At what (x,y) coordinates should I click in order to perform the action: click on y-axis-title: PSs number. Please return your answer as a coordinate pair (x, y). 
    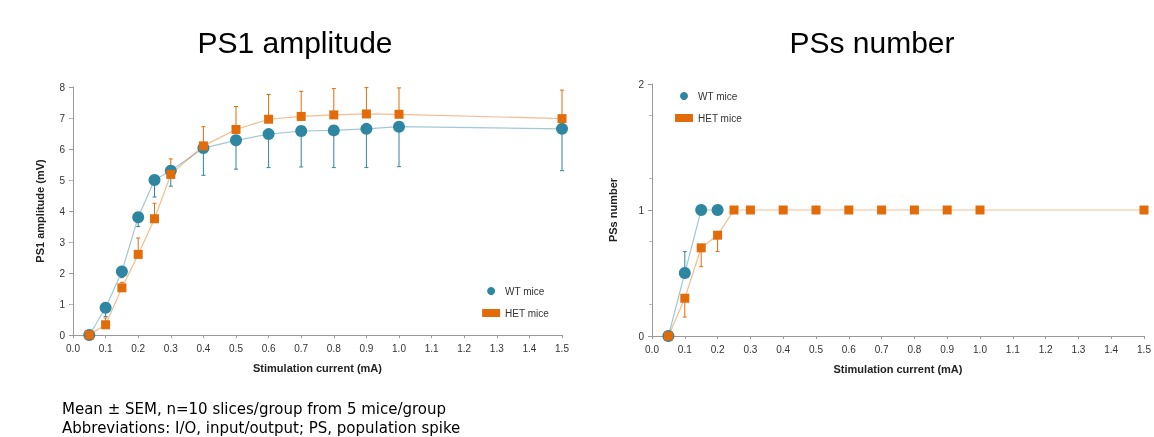
    Looking at the image, I should click on (612, 210).